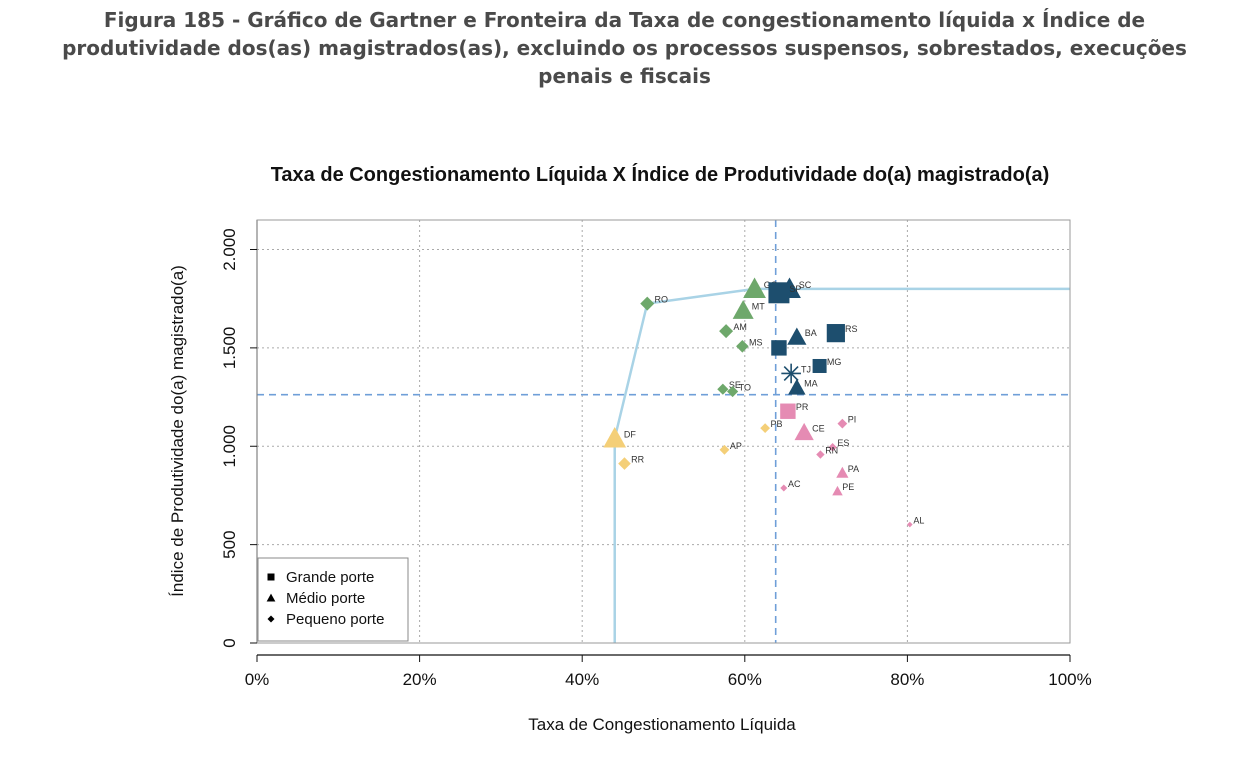 The width and height of the screenshot is (1249, 773). Describe the element at coordinates (726, 331) in the screenshot. I see `data-point-am` at that location.